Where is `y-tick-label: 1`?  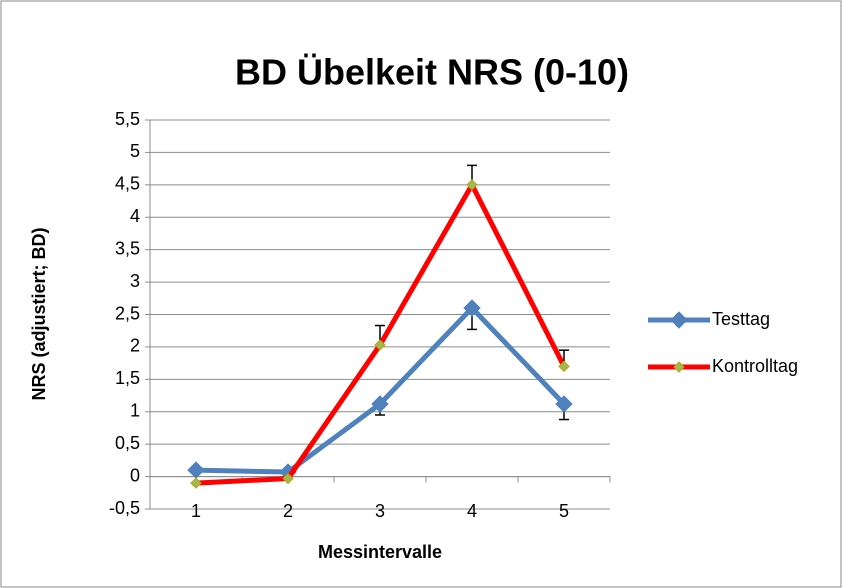
y-tick-label: 1 is located at coordinates (135, 411).